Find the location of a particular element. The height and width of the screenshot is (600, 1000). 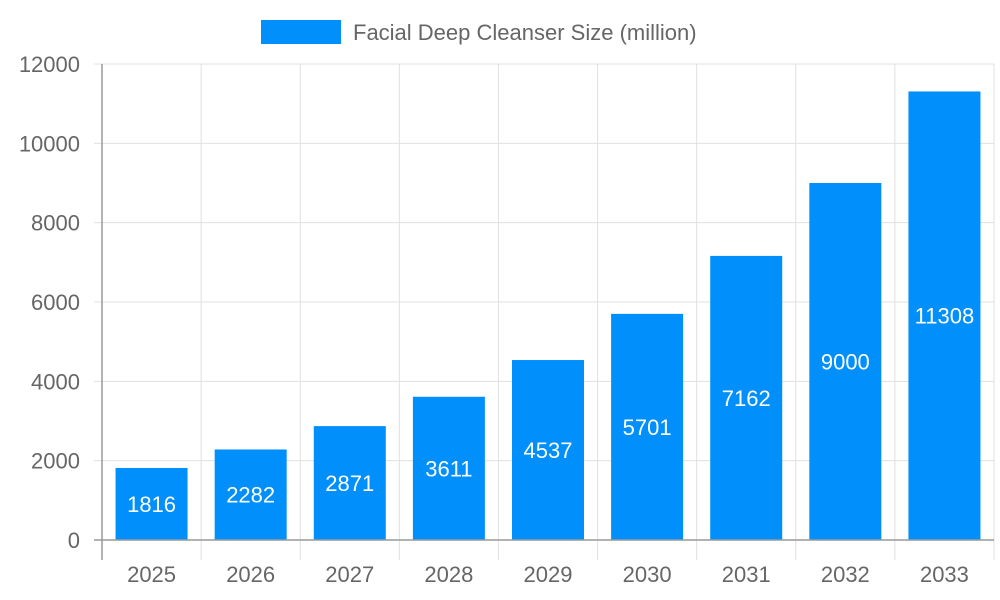

x-tick-label: 2033 is located at coordinates (944, 574).